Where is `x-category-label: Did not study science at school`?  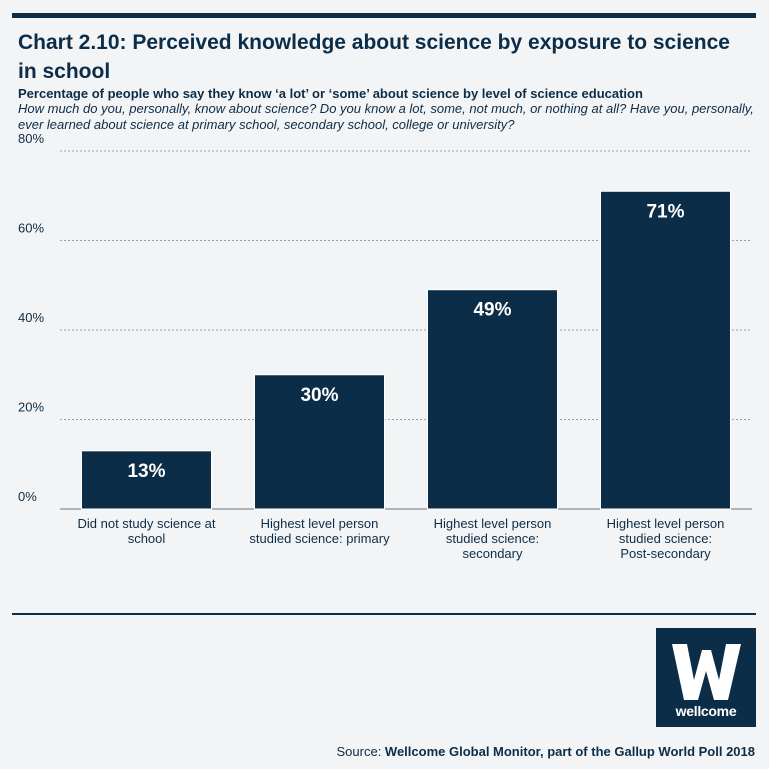
x-category-label: Did not study science at school is located at coordinates (146, 531).